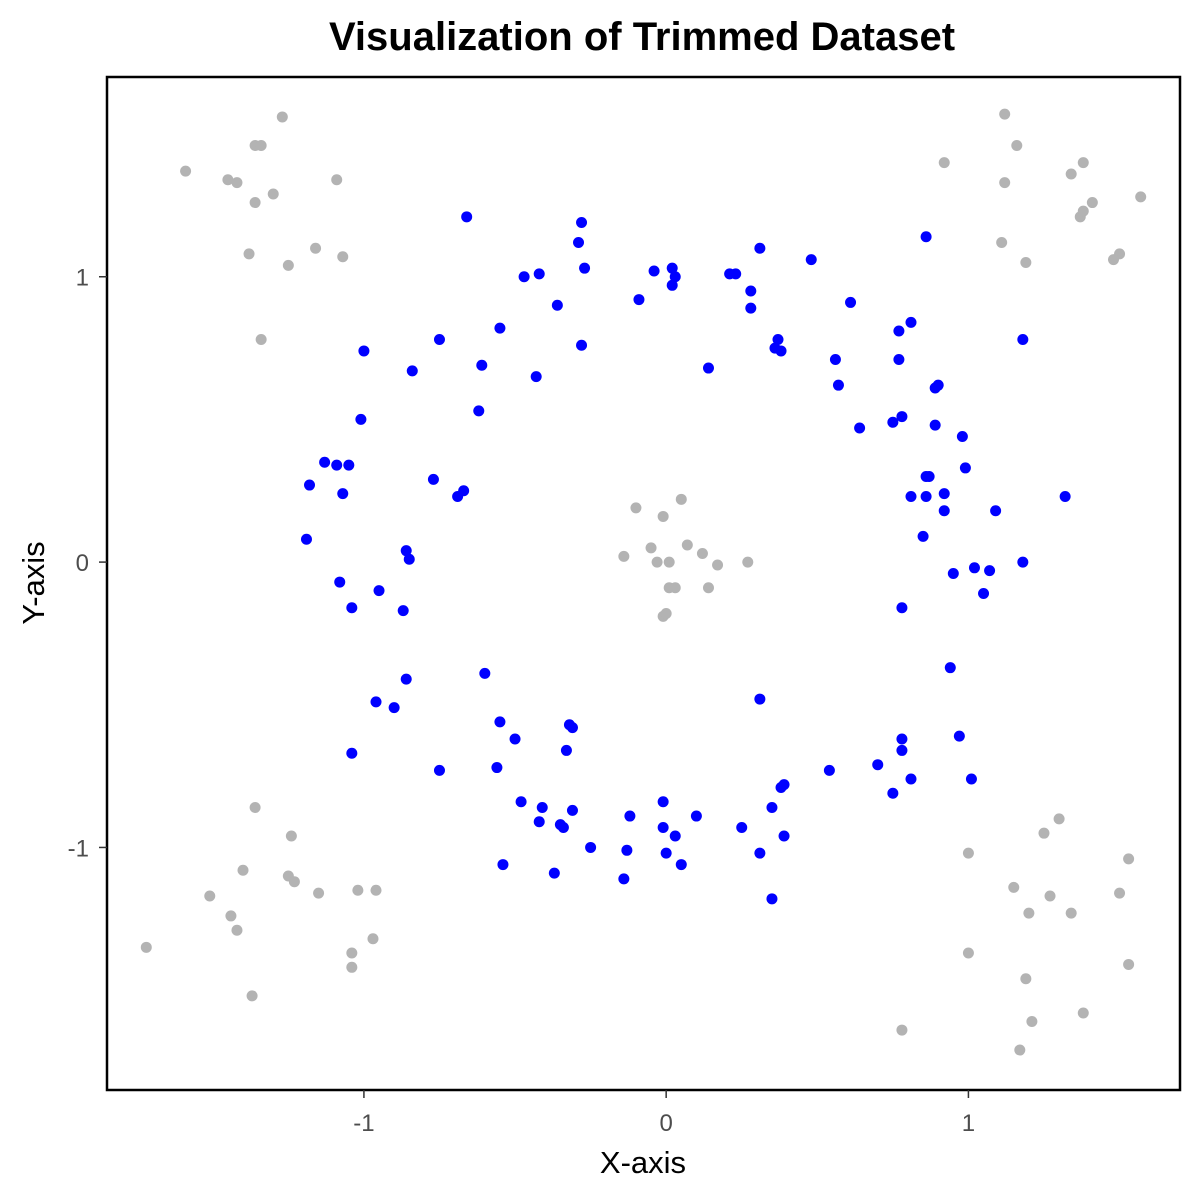  What do you see at coordinates (33, 582) in the screenshot?
I see `y-axis-label: Y-axis` at bounding box center [33, 582].